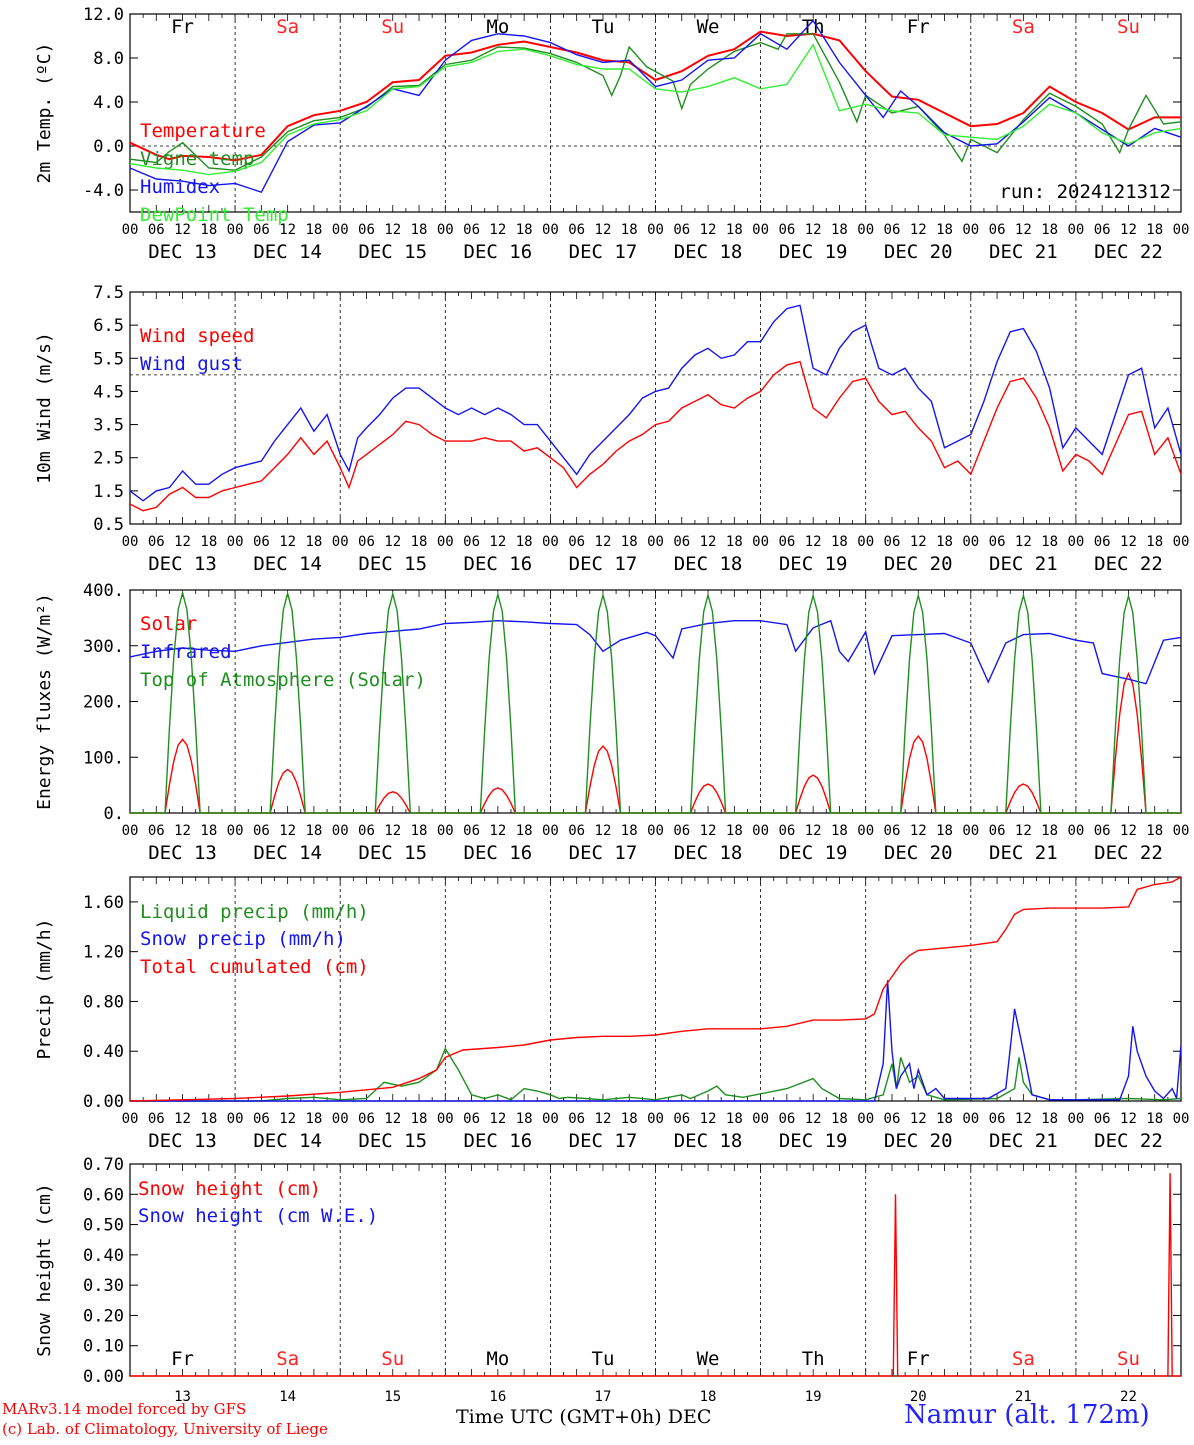  What do you see at coordinates (918, 27) in the screenshot?
I see `weekday-label: Fr` at bounding box center [918, 27].